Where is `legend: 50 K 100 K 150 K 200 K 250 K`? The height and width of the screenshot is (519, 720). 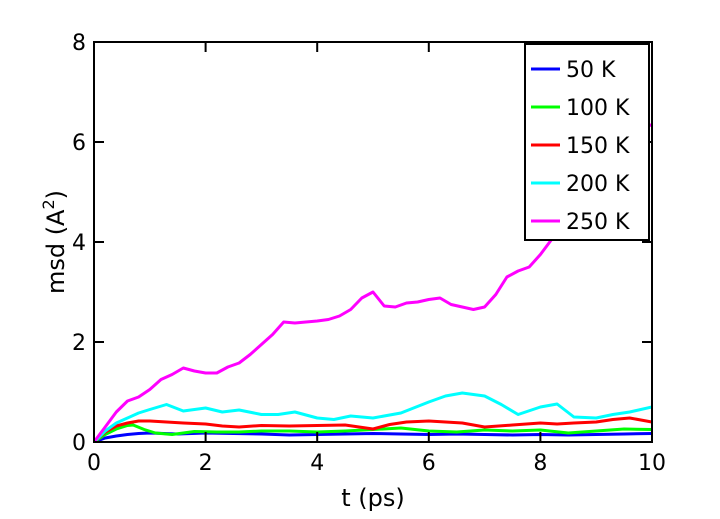
legend: 50 K 100 K 150 K 200 K 250 K is located at coordinates (587, 142).